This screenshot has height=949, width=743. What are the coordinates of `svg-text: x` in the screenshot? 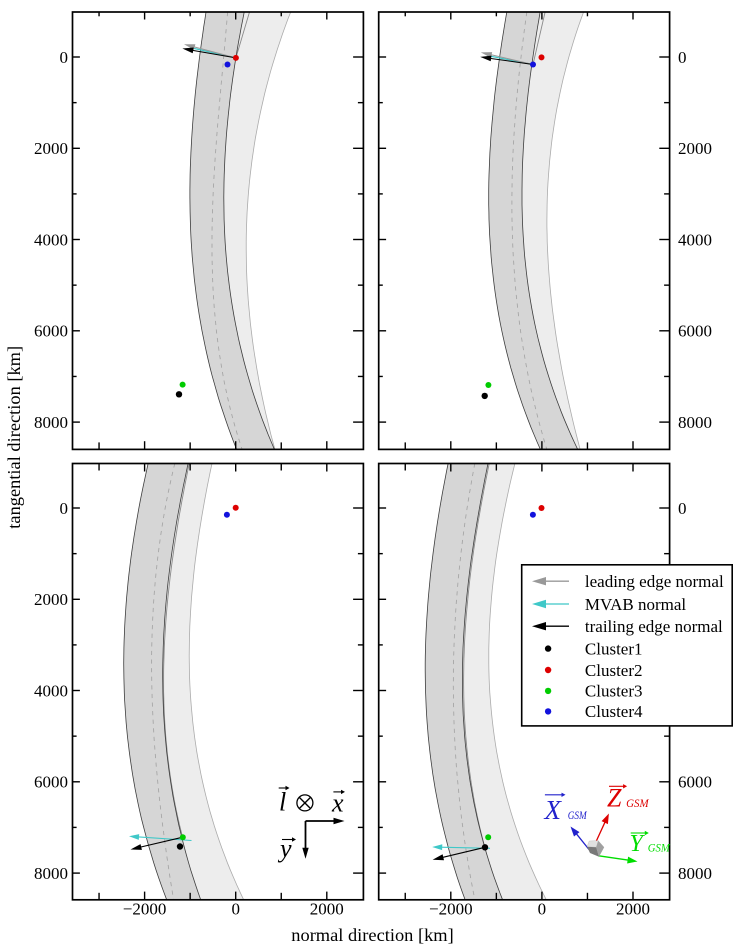 It's located at (337, 802).